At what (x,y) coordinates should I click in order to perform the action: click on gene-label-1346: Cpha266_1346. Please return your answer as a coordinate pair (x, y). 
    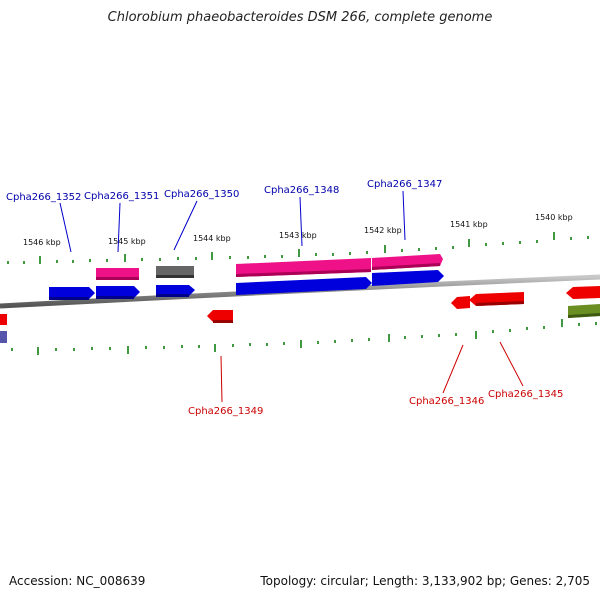
    Looking at the image, I should click on (446, 401).